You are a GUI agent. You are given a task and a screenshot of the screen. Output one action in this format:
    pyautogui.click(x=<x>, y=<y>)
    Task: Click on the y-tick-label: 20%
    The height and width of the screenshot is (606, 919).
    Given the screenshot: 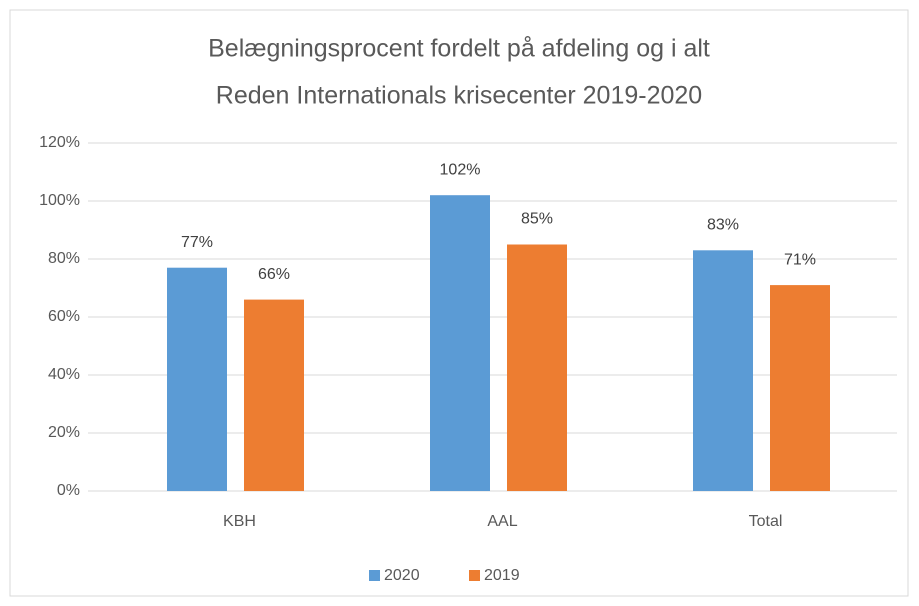 What is the action you would take?
    pyautogui.click(x=64, y=432)
    